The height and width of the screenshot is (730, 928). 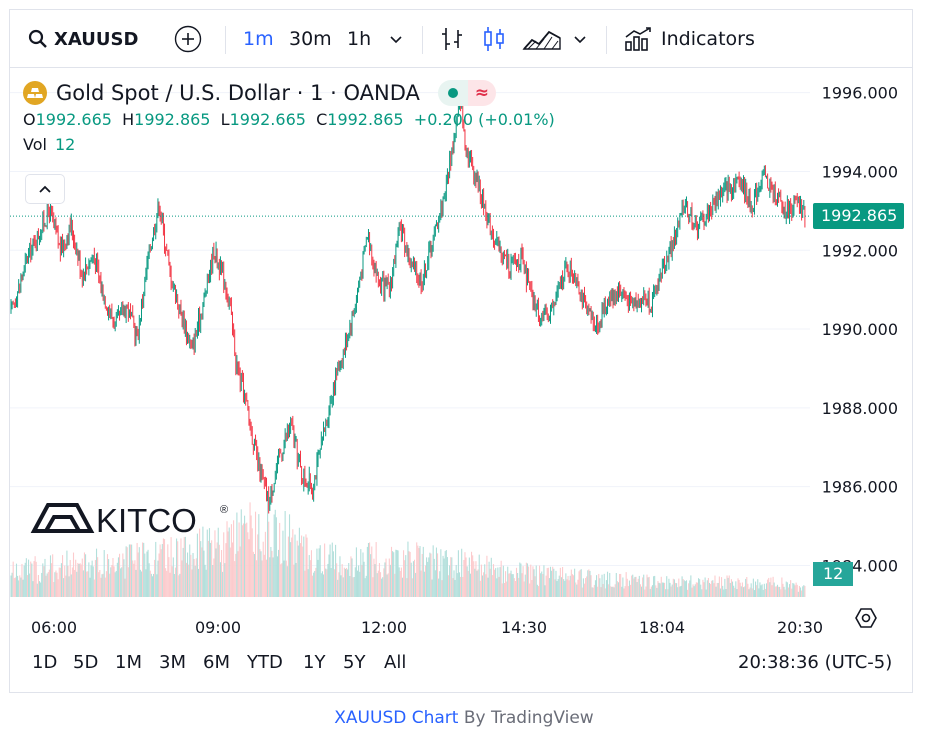 I want to click on toolbar: XAUUSD 1m 30m 1h, so click(x=461, y=39).